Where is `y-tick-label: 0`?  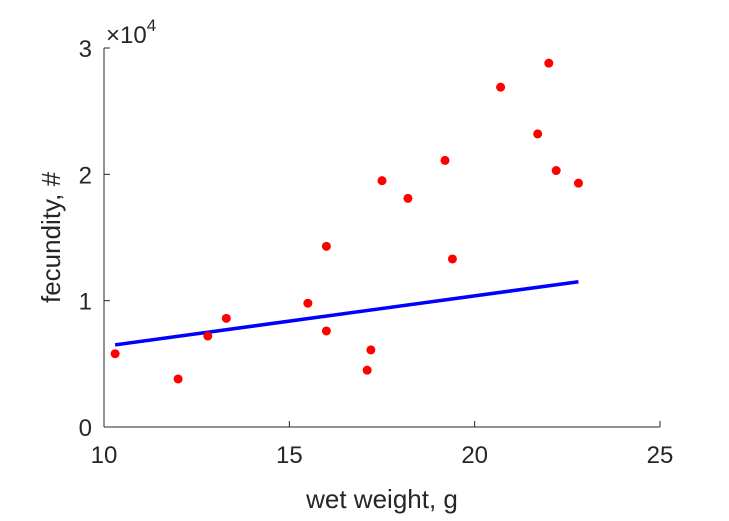 y-tick-label: 0 is located at coordinates (85, 428).